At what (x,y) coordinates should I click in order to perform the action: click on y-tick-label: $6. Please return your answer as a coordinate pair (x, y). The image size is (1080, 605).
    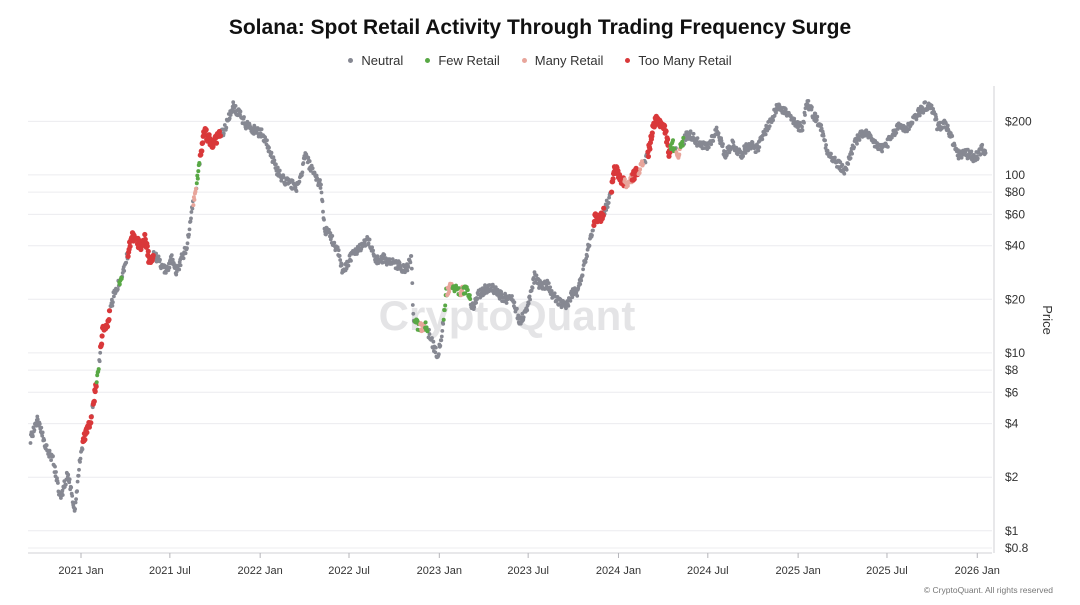
    Looking at the image, I should click on (1012, 392).